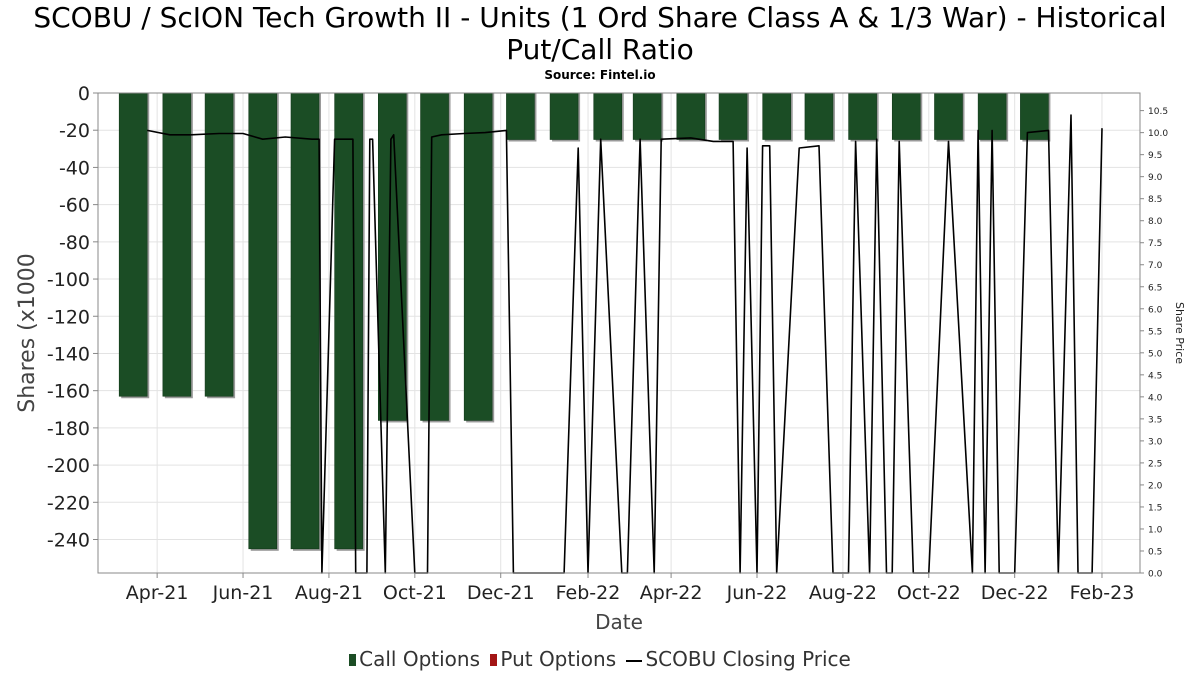 The width and height of the screenshot is (1200, 675). What do you see at coordinates (1155, 464) in the screenshot?
I see `y2-tick-label: 2.5` at bounding box center [1155, 464].